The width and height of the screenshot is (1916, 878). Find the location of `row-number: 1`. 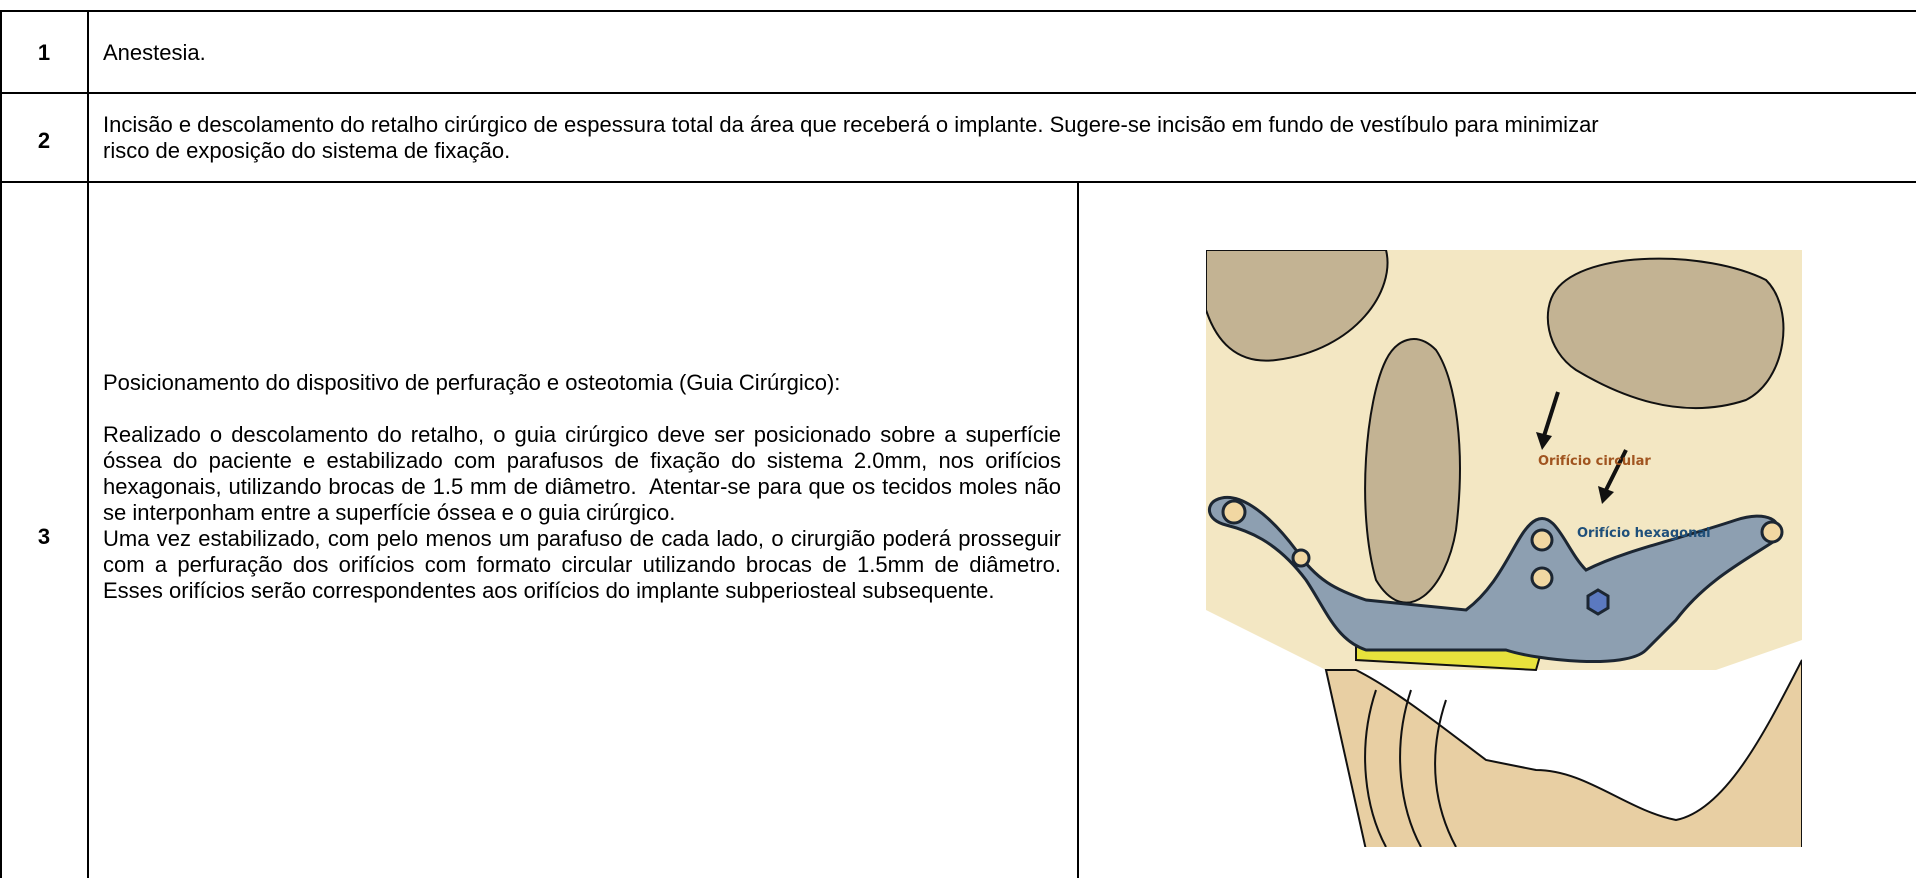

row-number: 1 is located at coordinates (44, 52).